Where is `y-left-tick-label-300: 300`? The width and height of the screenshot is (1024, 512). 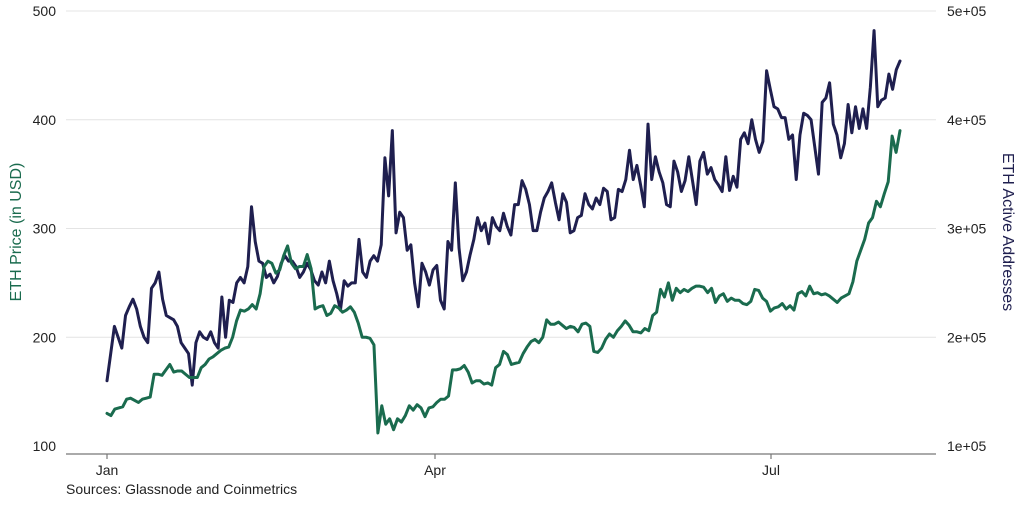
y-left-tick-label-300: 300 is located at coordinates (45, 229).